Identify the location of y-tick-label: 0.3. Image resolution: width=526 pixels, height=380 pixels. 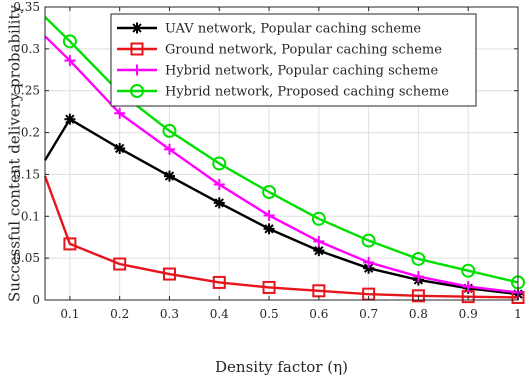
(30, 49).